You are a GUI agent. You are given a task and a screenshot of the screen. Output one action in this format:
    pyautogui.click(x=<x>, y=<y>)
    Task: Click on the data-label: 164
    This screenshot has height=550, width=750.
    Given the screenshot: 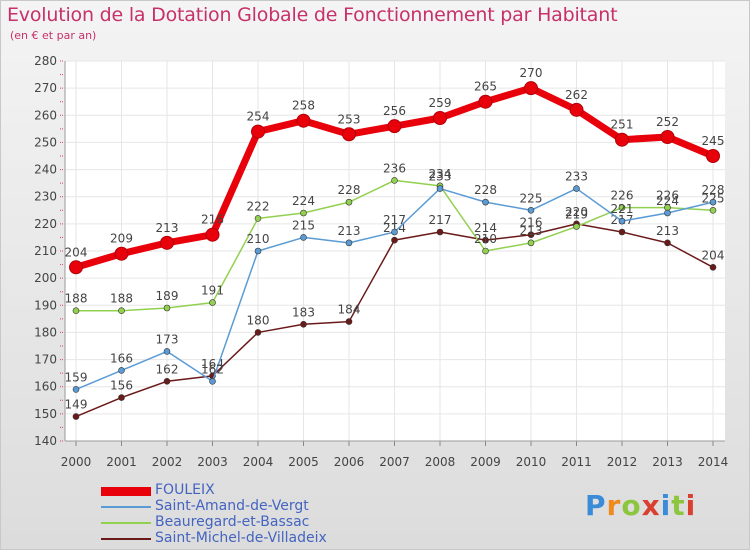 What is the action you would take?
    pyautogui.click(x=212, y=364)
    